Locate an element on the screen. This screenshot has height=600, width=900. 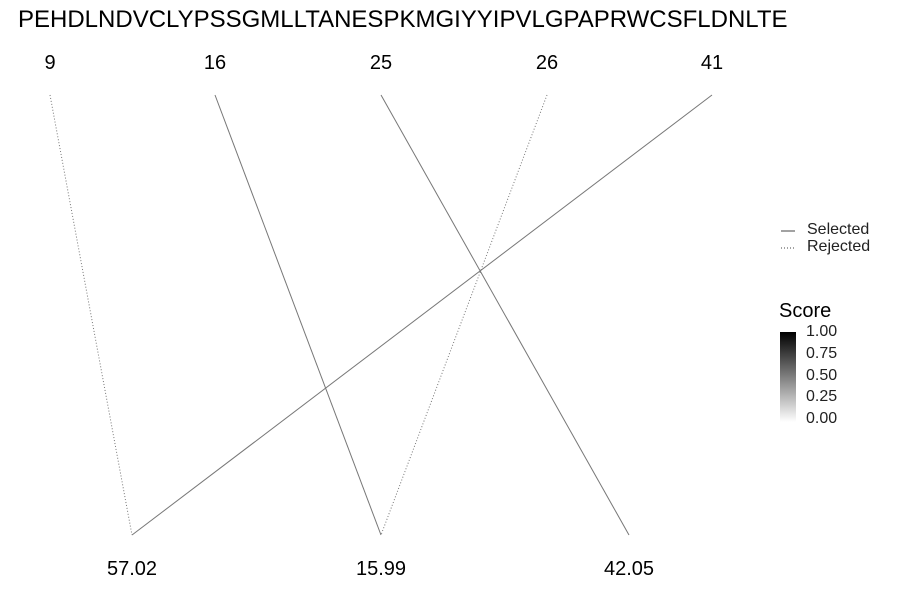
bottom-label: 42.05 is located at coordinates (629, 569).